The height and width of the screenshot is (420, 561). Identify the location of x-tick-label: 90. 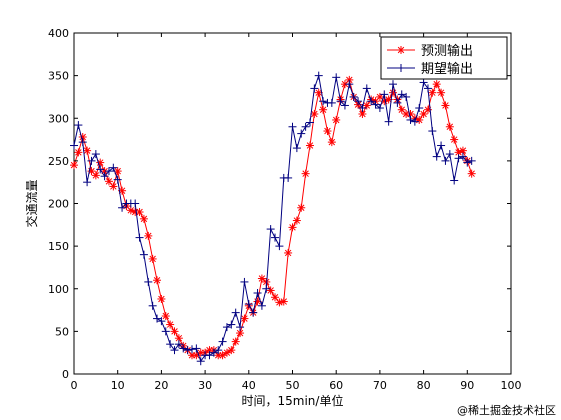
(467, 385).